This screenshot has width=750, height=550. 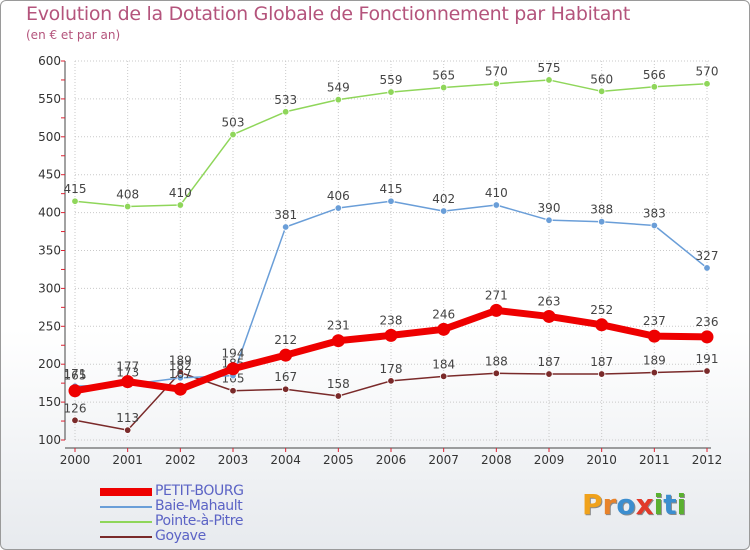 What do you see at coordinates (549, 68) in the screenshot?
I see `data-label: 575` at bounding box center [549, 68].